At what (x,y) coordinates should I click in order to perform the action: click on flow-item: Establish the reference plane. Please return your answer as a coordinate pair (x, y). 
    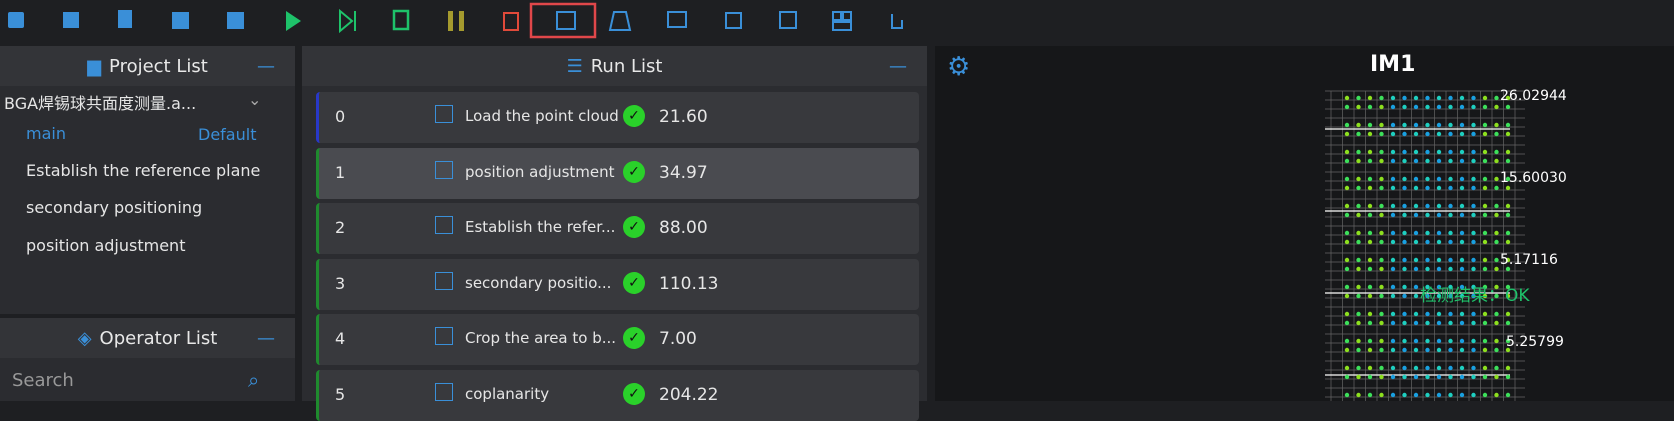
    Looking at the image, I should click on (143, 170).